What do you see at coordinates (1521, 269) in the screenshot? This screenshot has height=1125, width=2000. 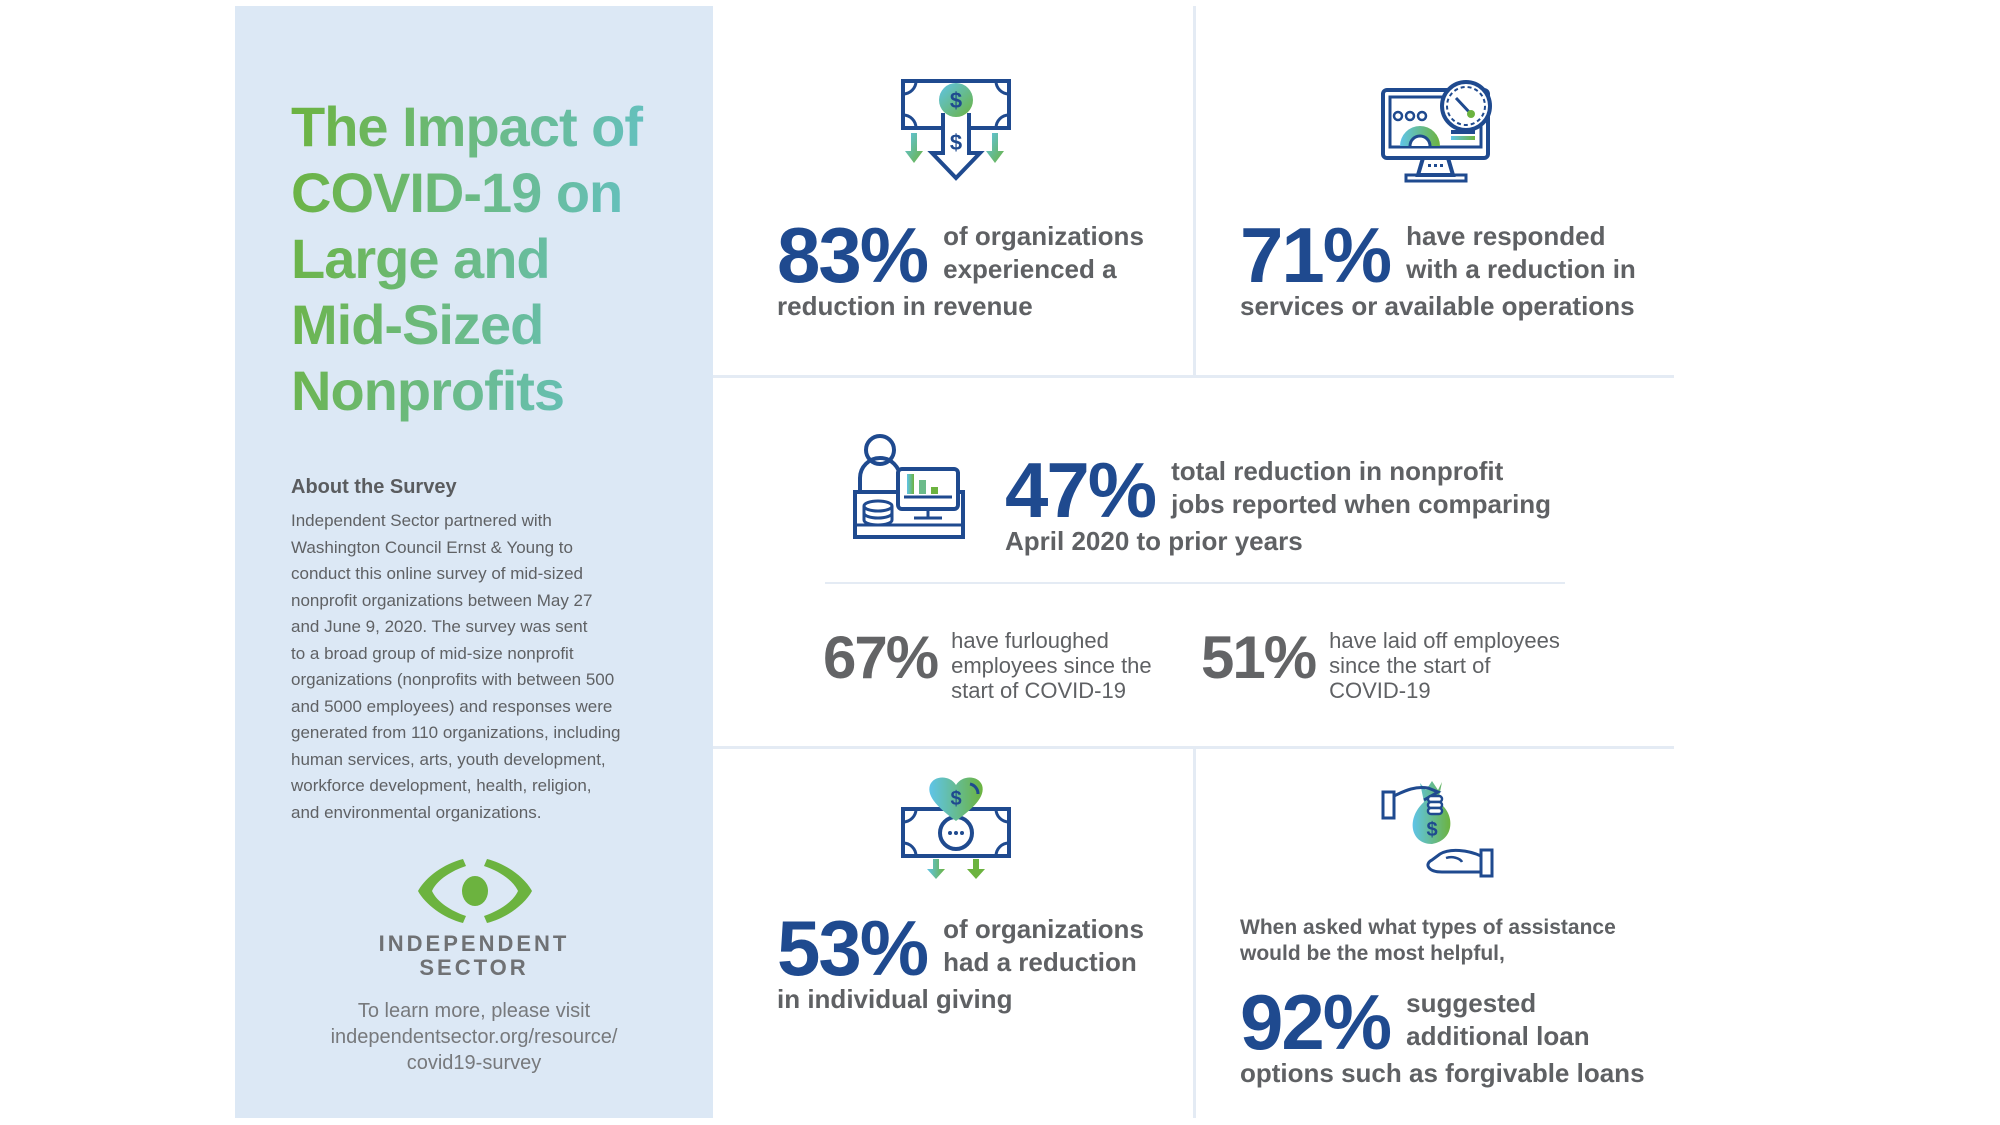 I see `stat-line: with a reduction in` at bounding box center [1521, 269].